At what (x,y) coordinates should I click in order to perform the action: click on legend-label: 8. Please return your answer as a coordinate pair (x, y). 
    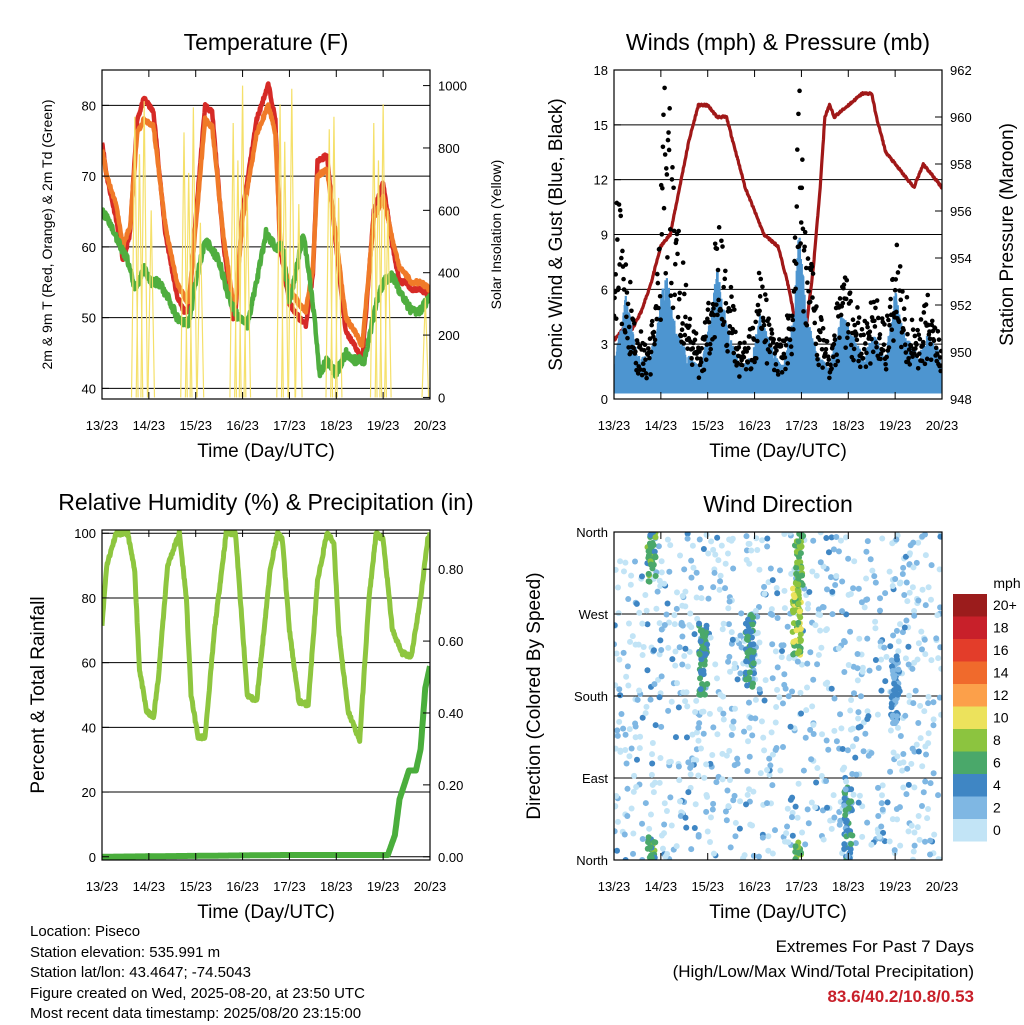
    Looking at the image, I should click on (997, 740).